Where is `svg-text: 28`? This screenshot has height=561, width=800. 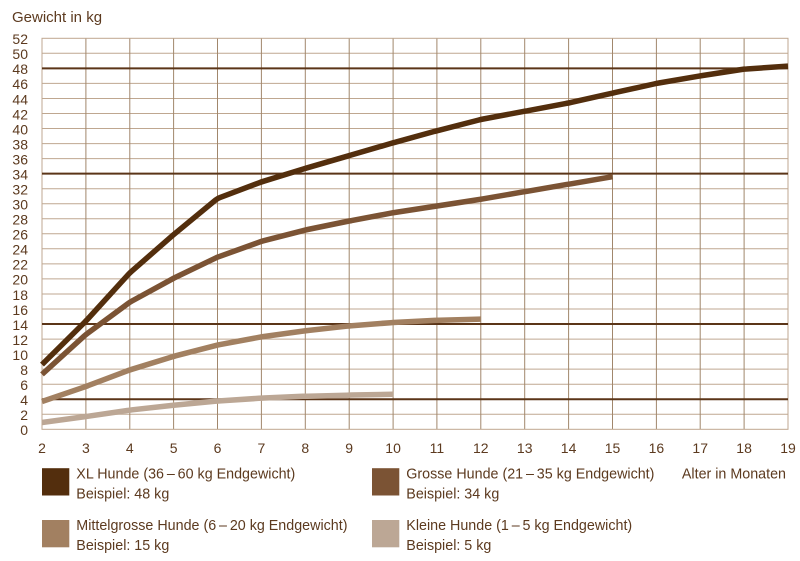 svg-text: 28 is located at coordinates (20, 220).